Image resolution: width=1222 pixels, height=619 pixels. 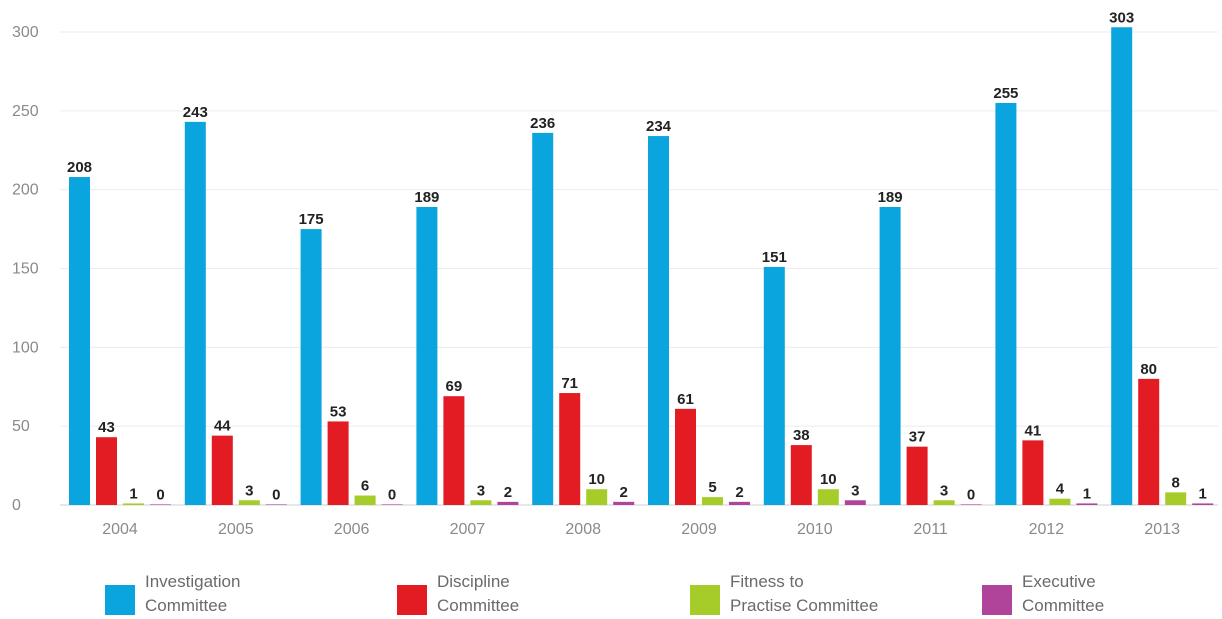 I want to click on x-tick-label: 2008, so click(x=583, y=529).